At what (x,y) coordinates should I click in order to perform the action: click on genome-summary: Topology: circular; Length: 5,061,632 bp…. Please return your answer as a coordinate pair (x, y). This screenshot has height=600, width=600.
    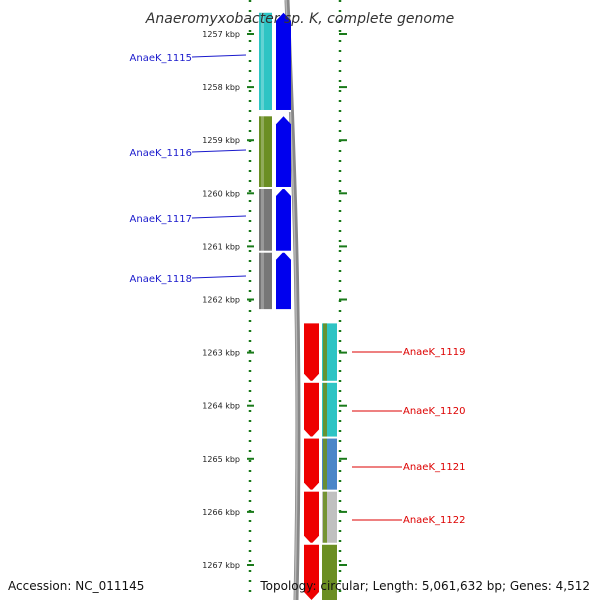
    Looking at the image, I should click on (425, 586).